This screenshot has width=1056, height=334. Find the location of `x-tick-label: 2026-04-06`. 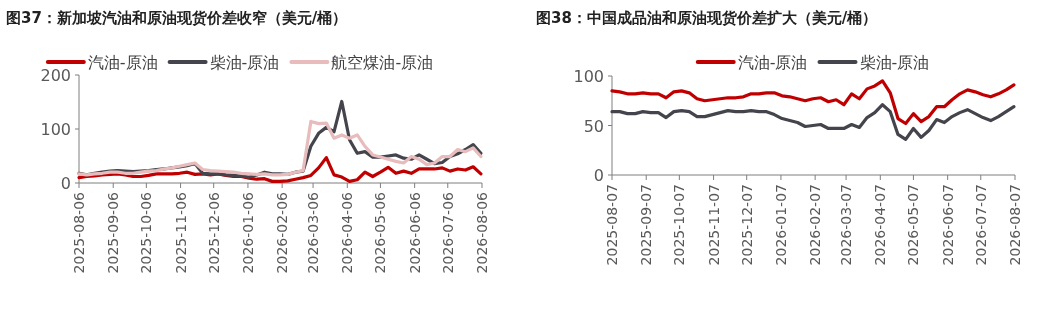

x-tick-label: 2026-04-06 is located at coordinates (347, 232).